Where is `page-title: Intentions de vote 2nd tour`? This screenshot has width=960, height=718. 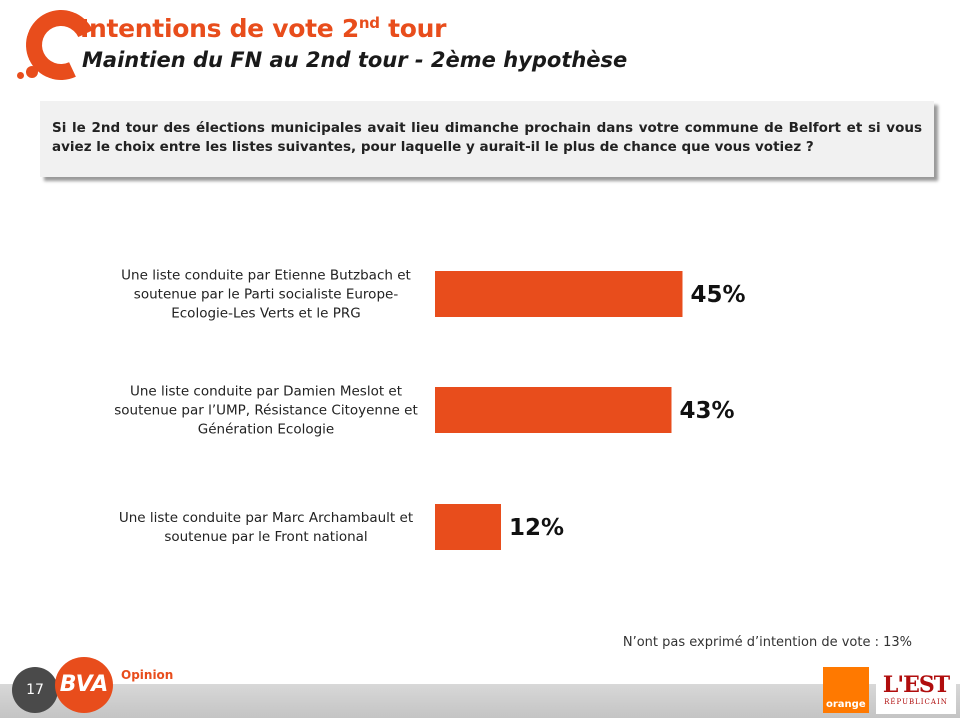 page-title: Intentions de vote 2nd tour is located at coordinates (263, 28).